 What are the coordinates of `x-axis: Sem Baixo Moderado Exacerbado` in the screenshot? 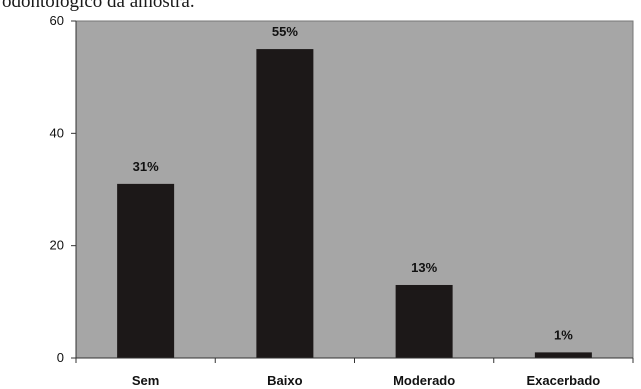 It's located at (354, 373).